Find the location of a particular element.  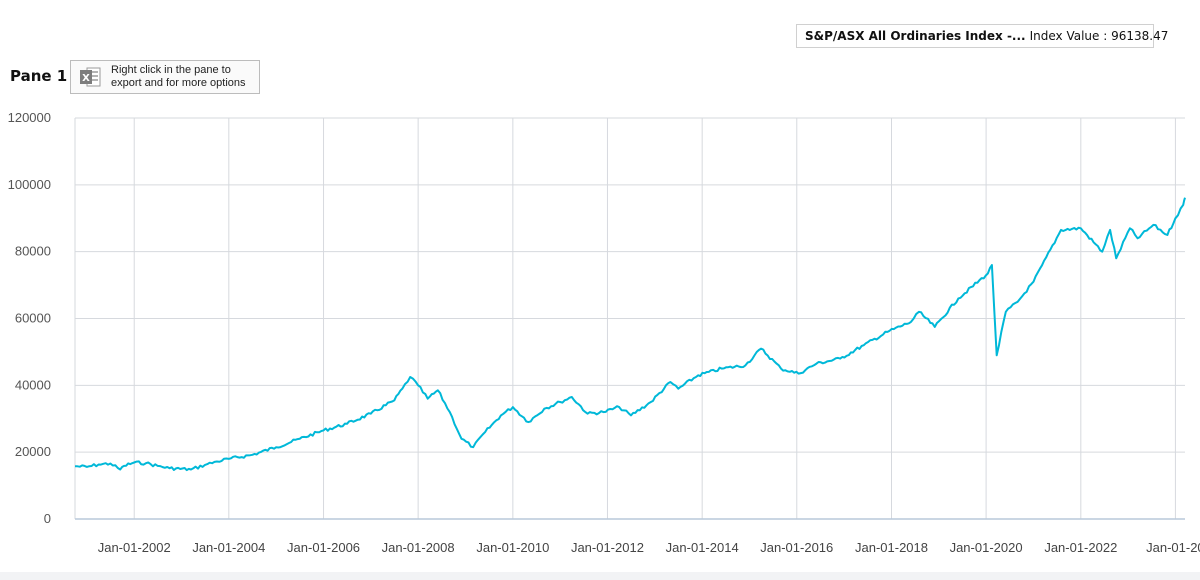

y-tick-label: 120000 is located at coordinates (29, 117).